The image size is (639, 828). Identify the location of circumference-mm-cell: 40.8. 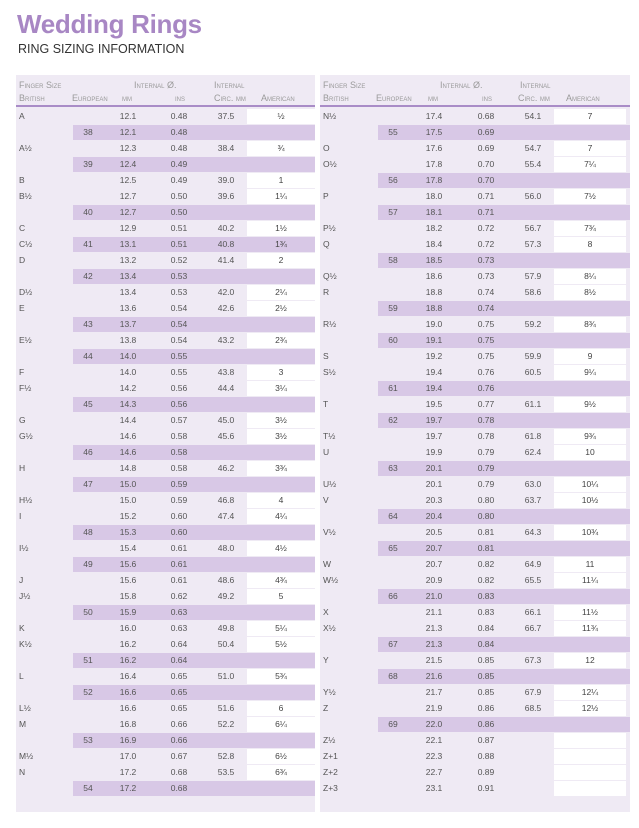
(226, 244).